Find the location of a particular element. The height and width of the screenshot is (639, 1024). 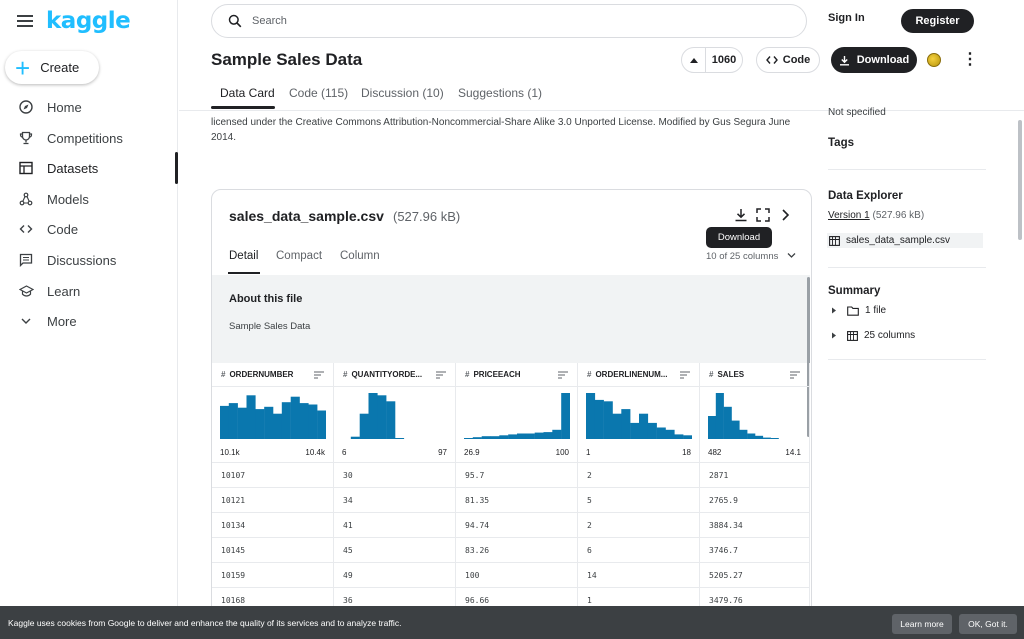

tab-code: Code (115) is located at coordinates (319, 93).